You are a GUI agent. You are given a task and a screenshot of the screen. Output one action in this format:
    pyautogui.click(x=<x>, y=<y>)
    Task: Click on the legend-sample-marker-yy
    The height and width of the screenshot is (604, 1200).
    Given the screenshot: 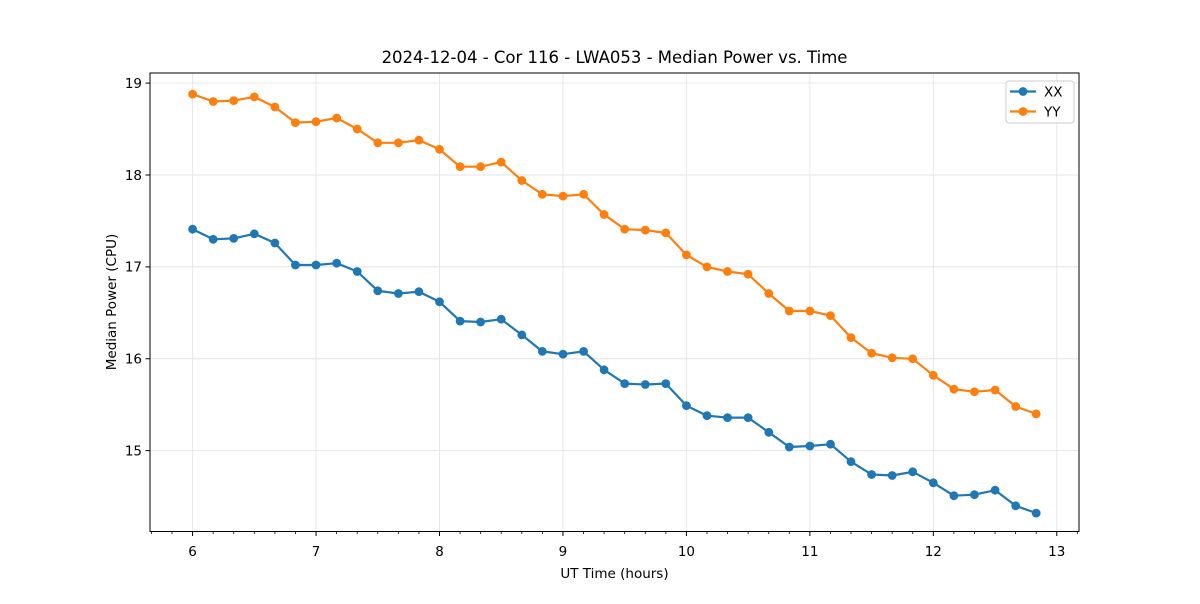 What is the action you would take?
    pyautogui.click(x=1023, y=111)
    